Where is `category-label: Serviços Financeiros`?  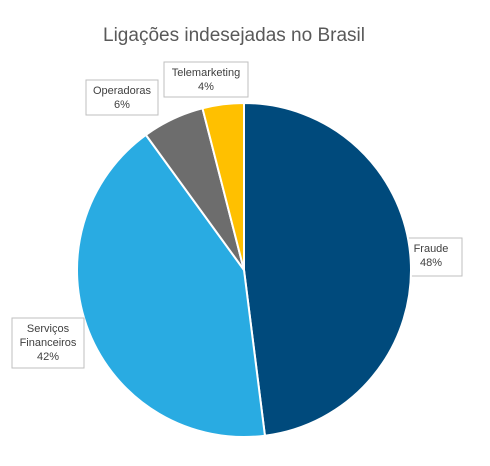
category-label: Serviços Financeiros is located at coordinates (48, 336).